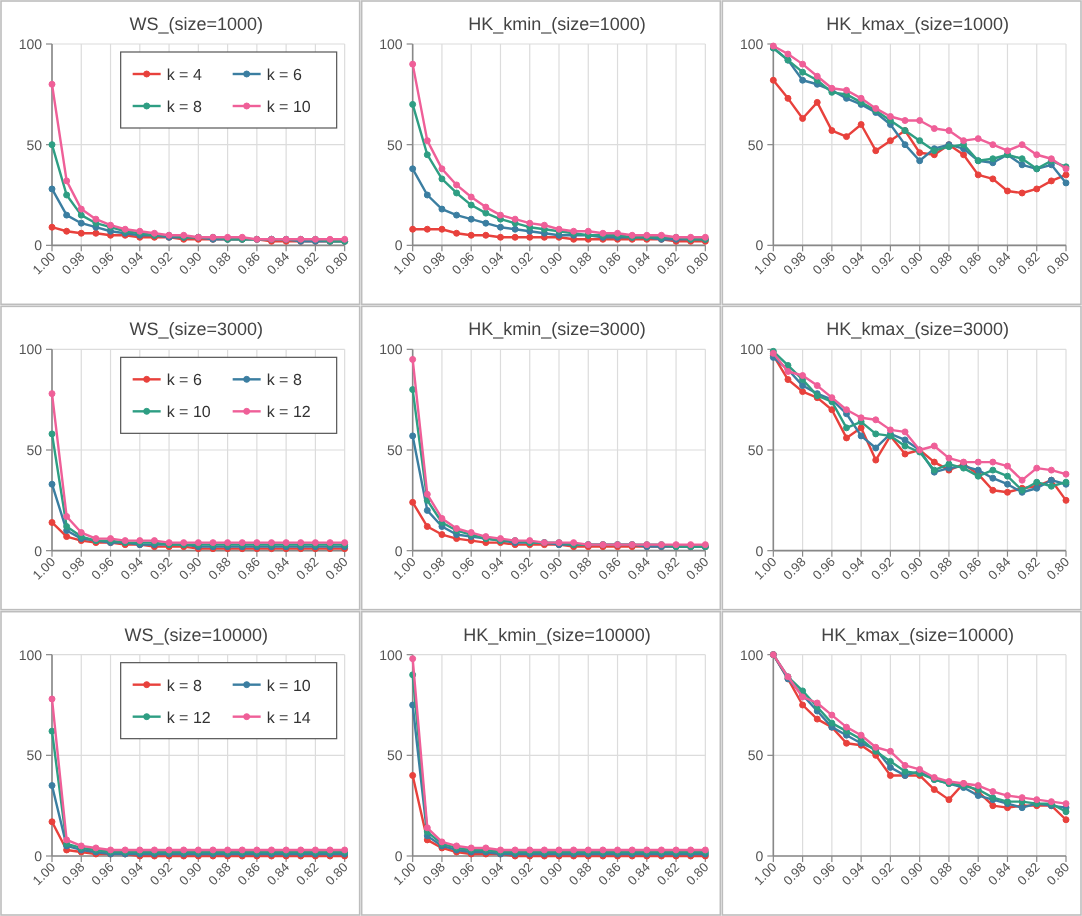 The height and width of the screenshot is (916, 1082). I want to click on chart-title: HK_kmax_(size=10000), so click(917, 634).